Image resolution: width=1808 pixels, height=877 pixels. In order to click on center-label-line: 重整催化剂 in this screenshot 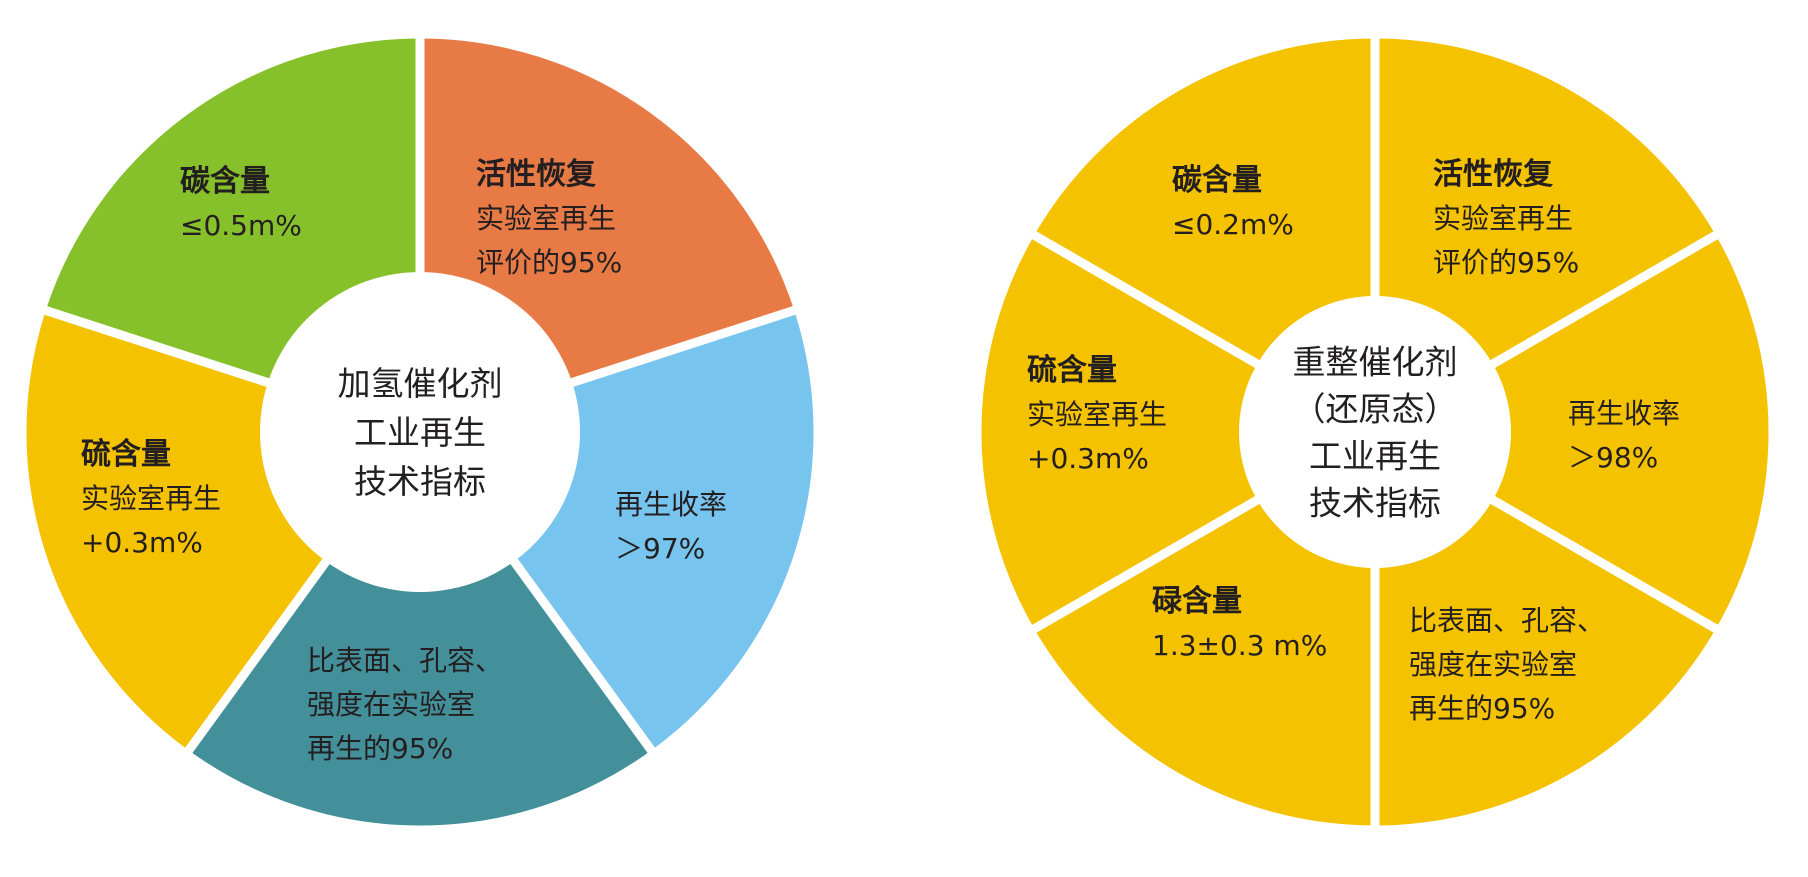, I will do `click(1375, 362)`.